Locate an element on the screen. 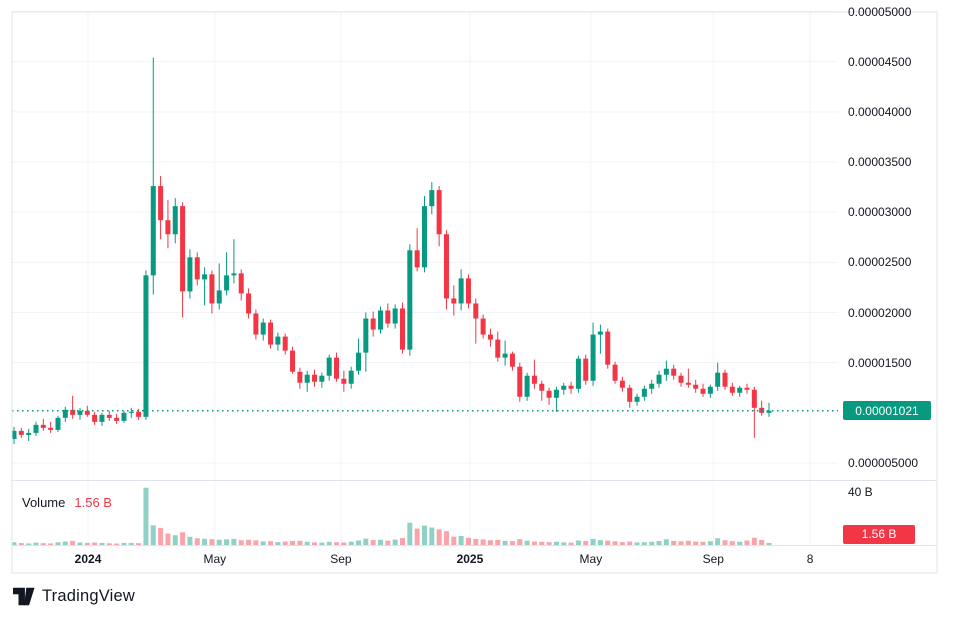 The width and height of the screenshot is (955, 619). volume-legend-title: Volume is located at coordinates (44, 502).